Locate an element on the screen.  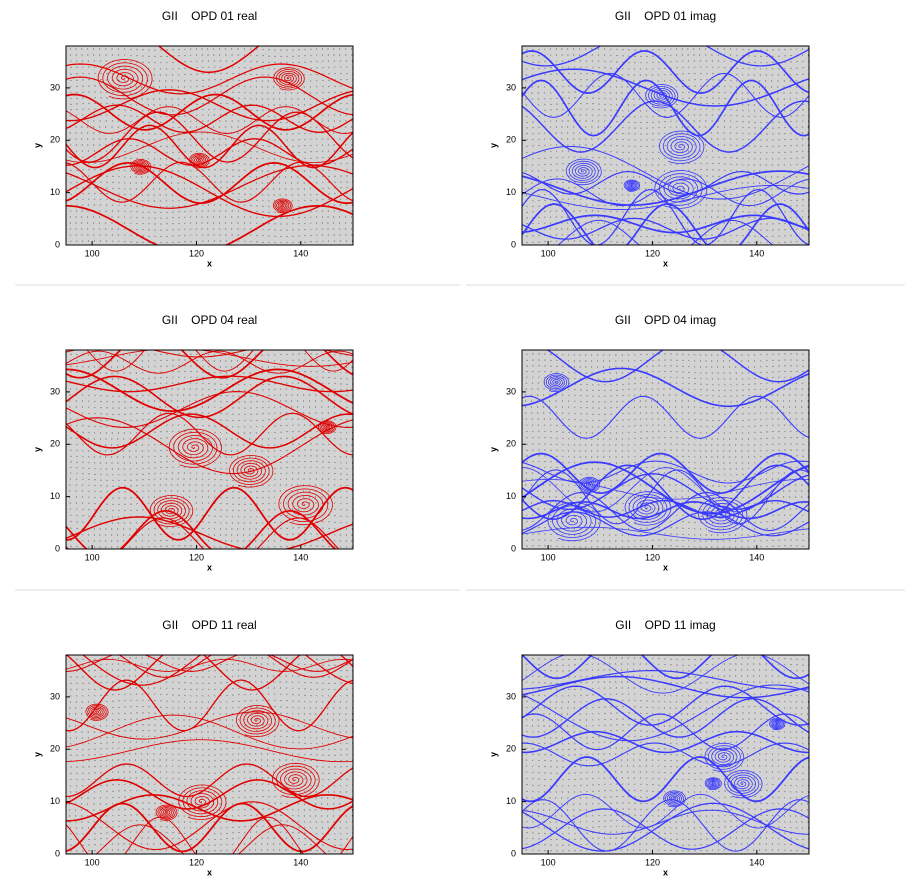
chart-title: GII OPD 04 imag is located at coordinates (665, 320).